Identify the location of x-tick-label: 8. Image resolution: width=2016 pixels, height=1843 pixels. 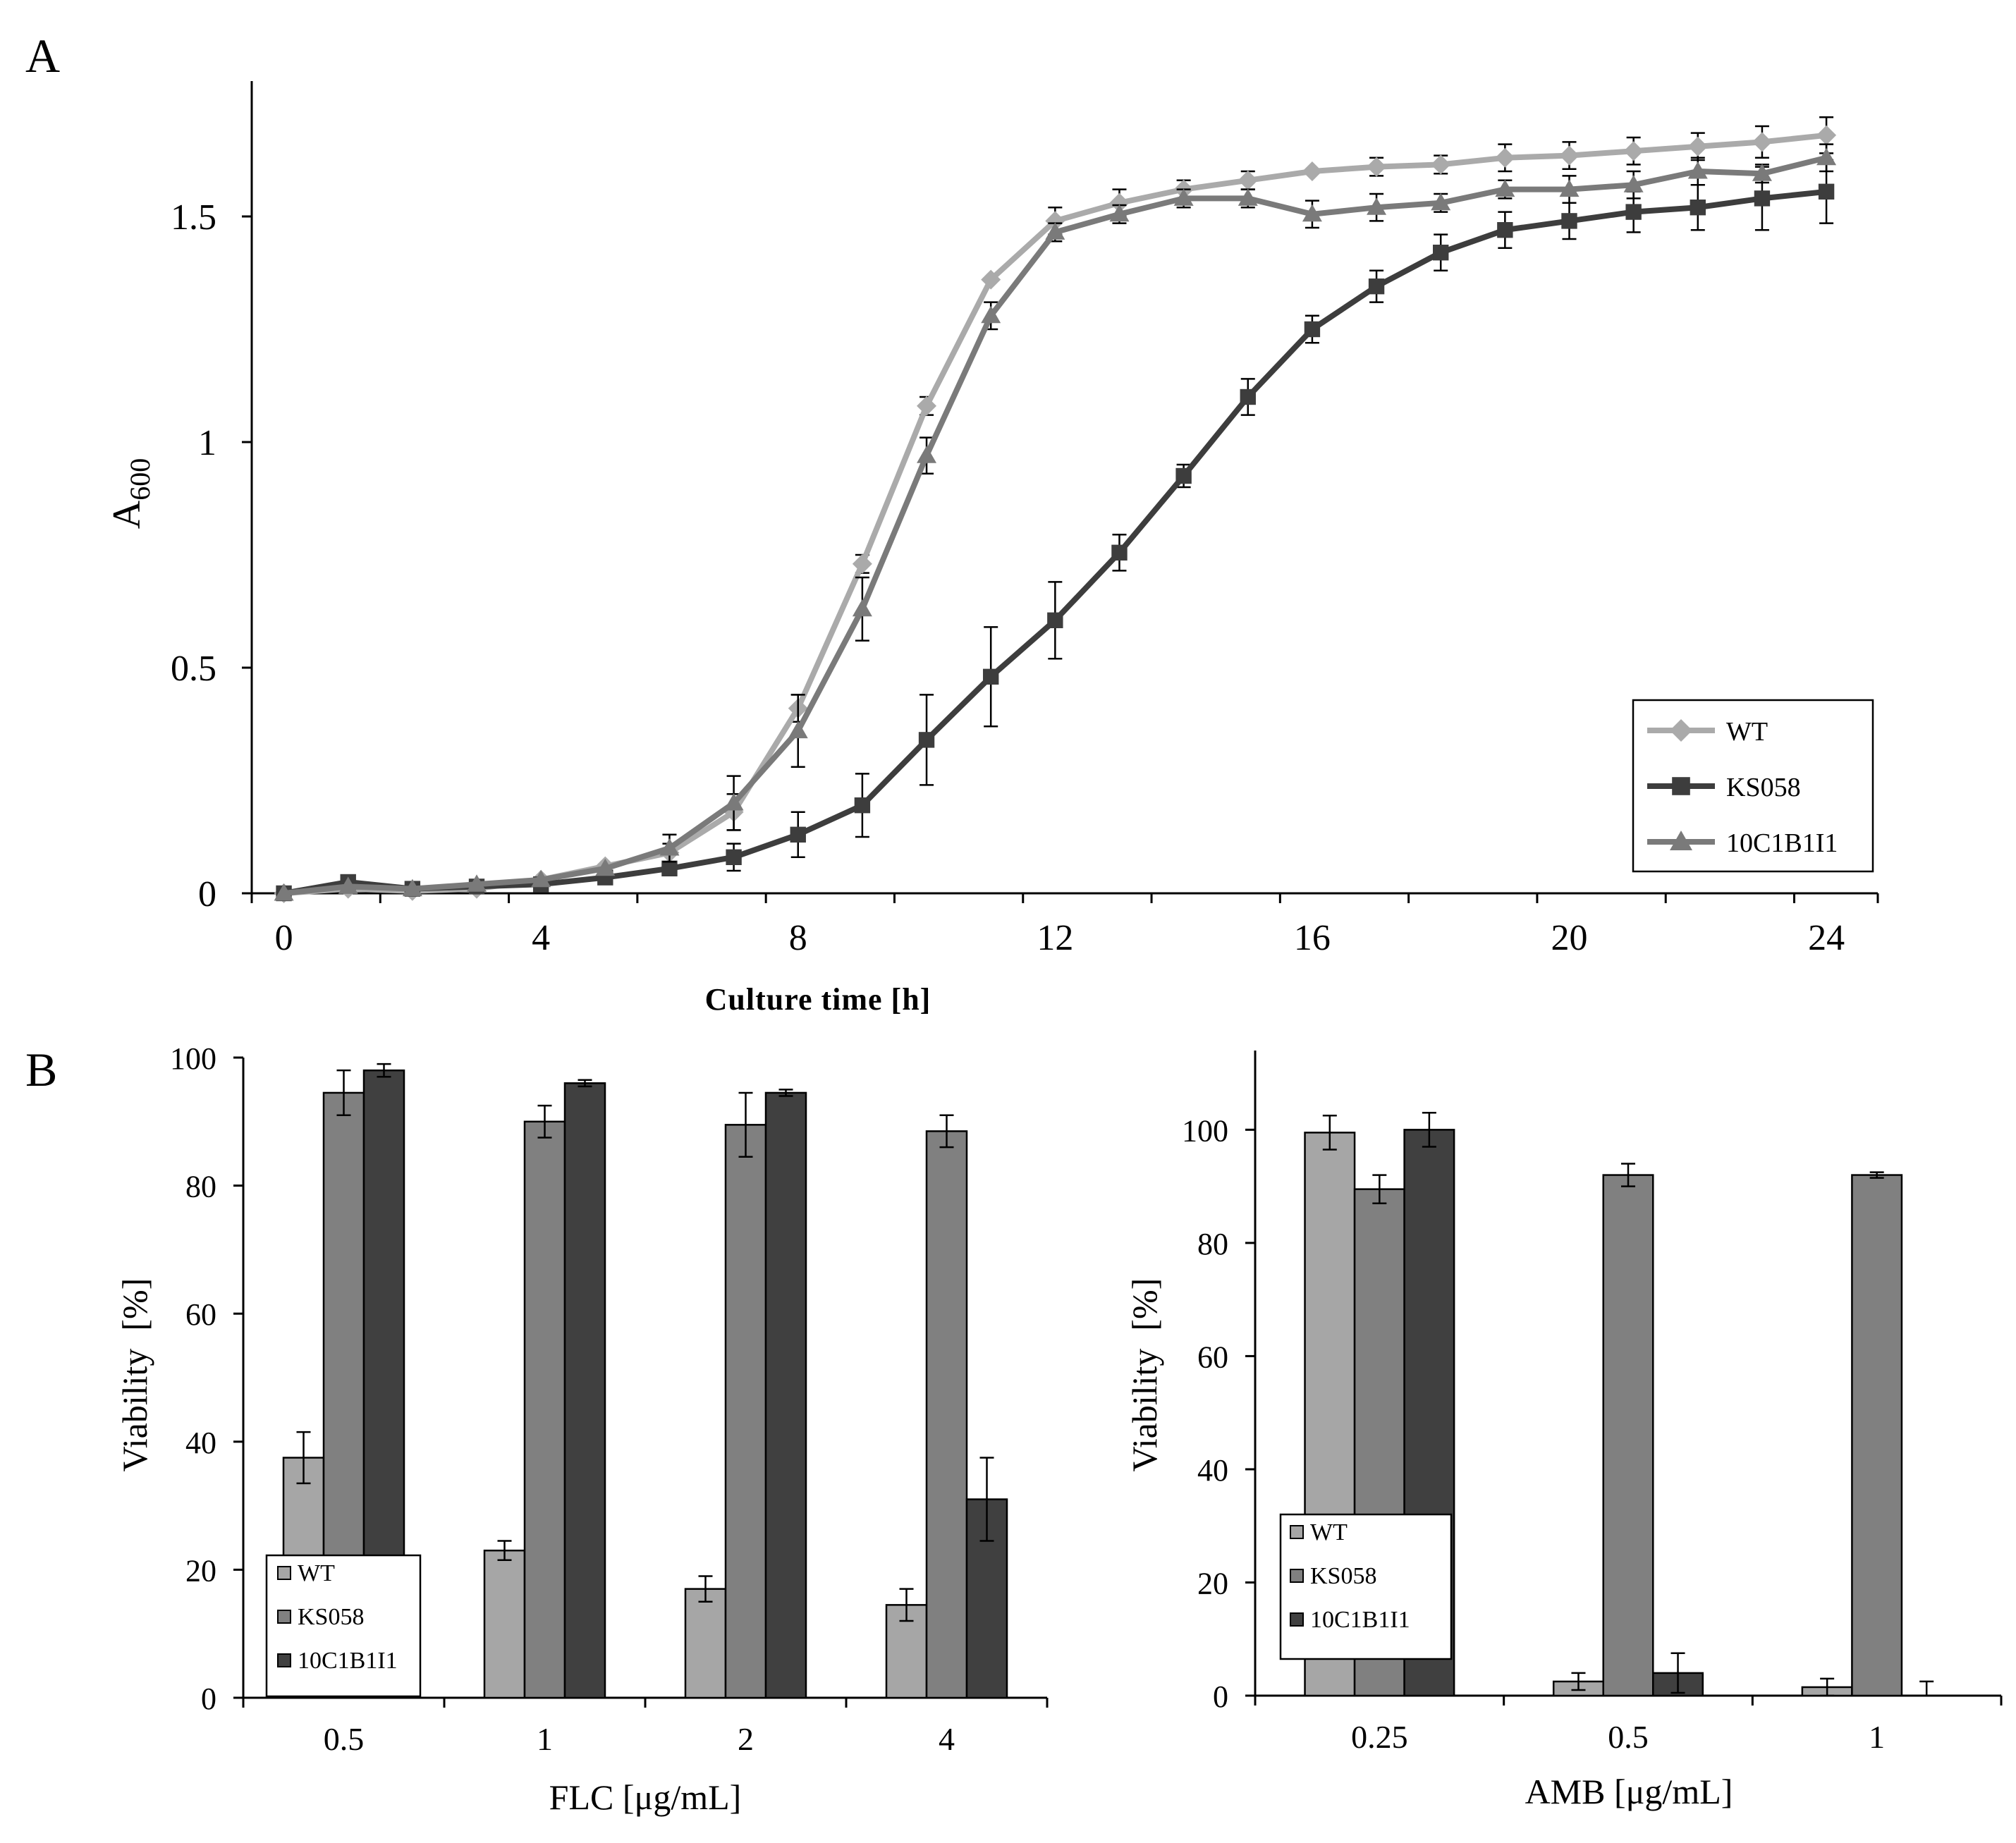
(798, 938).